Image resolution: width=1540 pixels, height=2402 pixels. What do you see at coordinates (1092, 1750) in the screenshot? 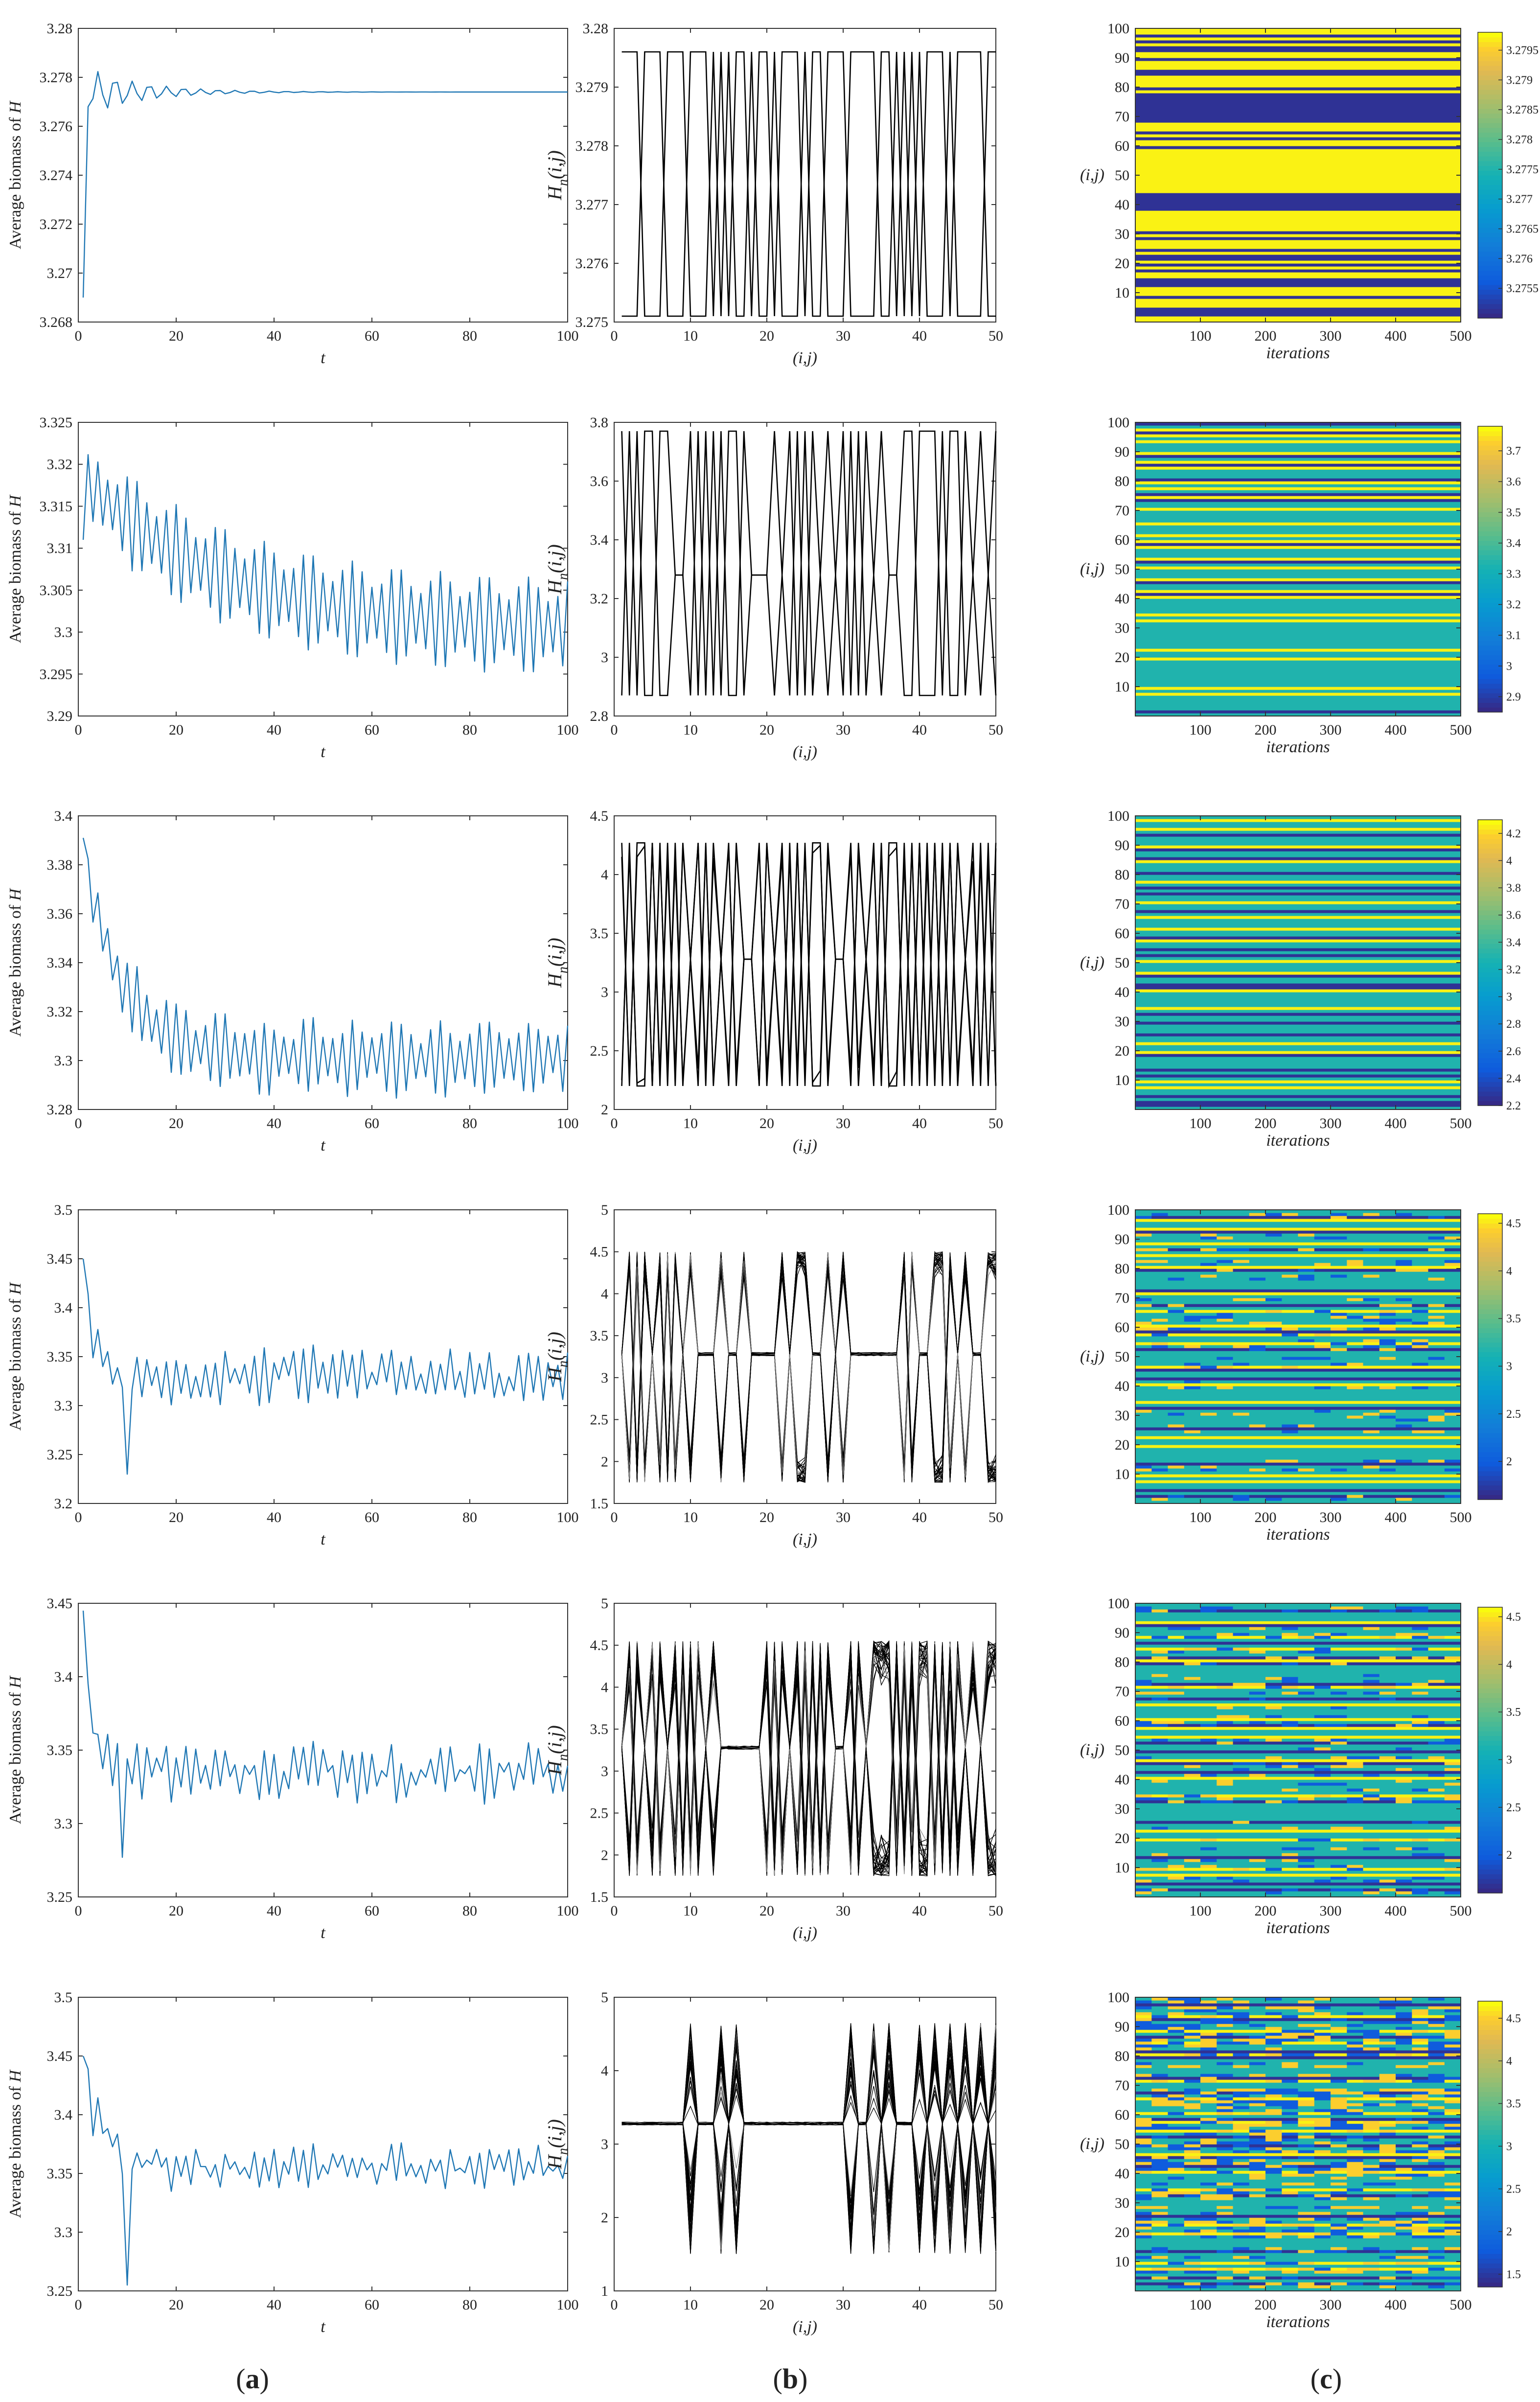
I see `y-axis-label: (i,j)` at bounding box center [1092, 1750].